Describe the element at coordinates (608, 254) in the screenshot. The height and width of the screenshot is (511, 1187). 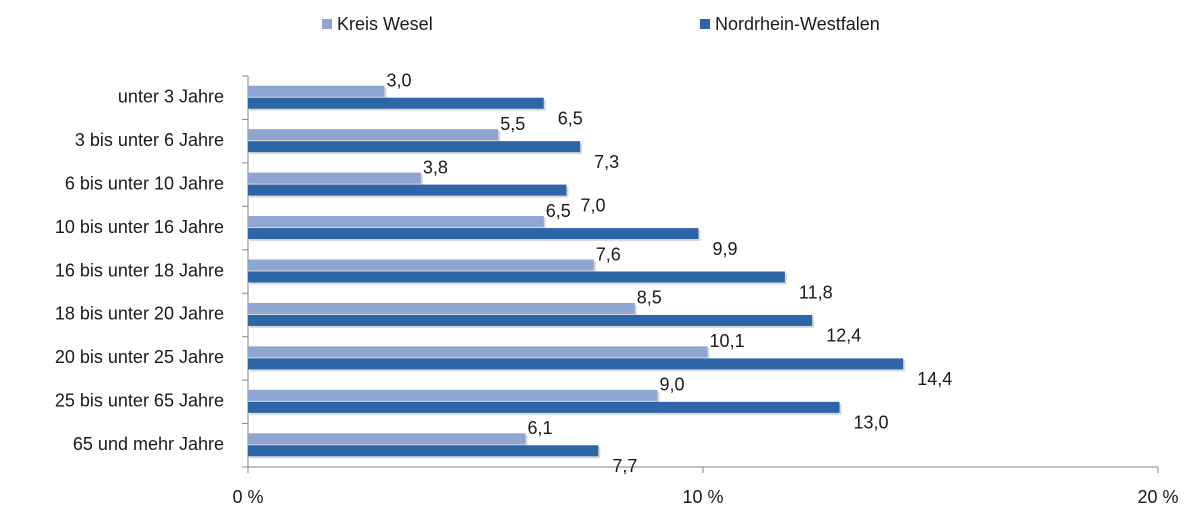
I see `data-label: 7,6` at that location.